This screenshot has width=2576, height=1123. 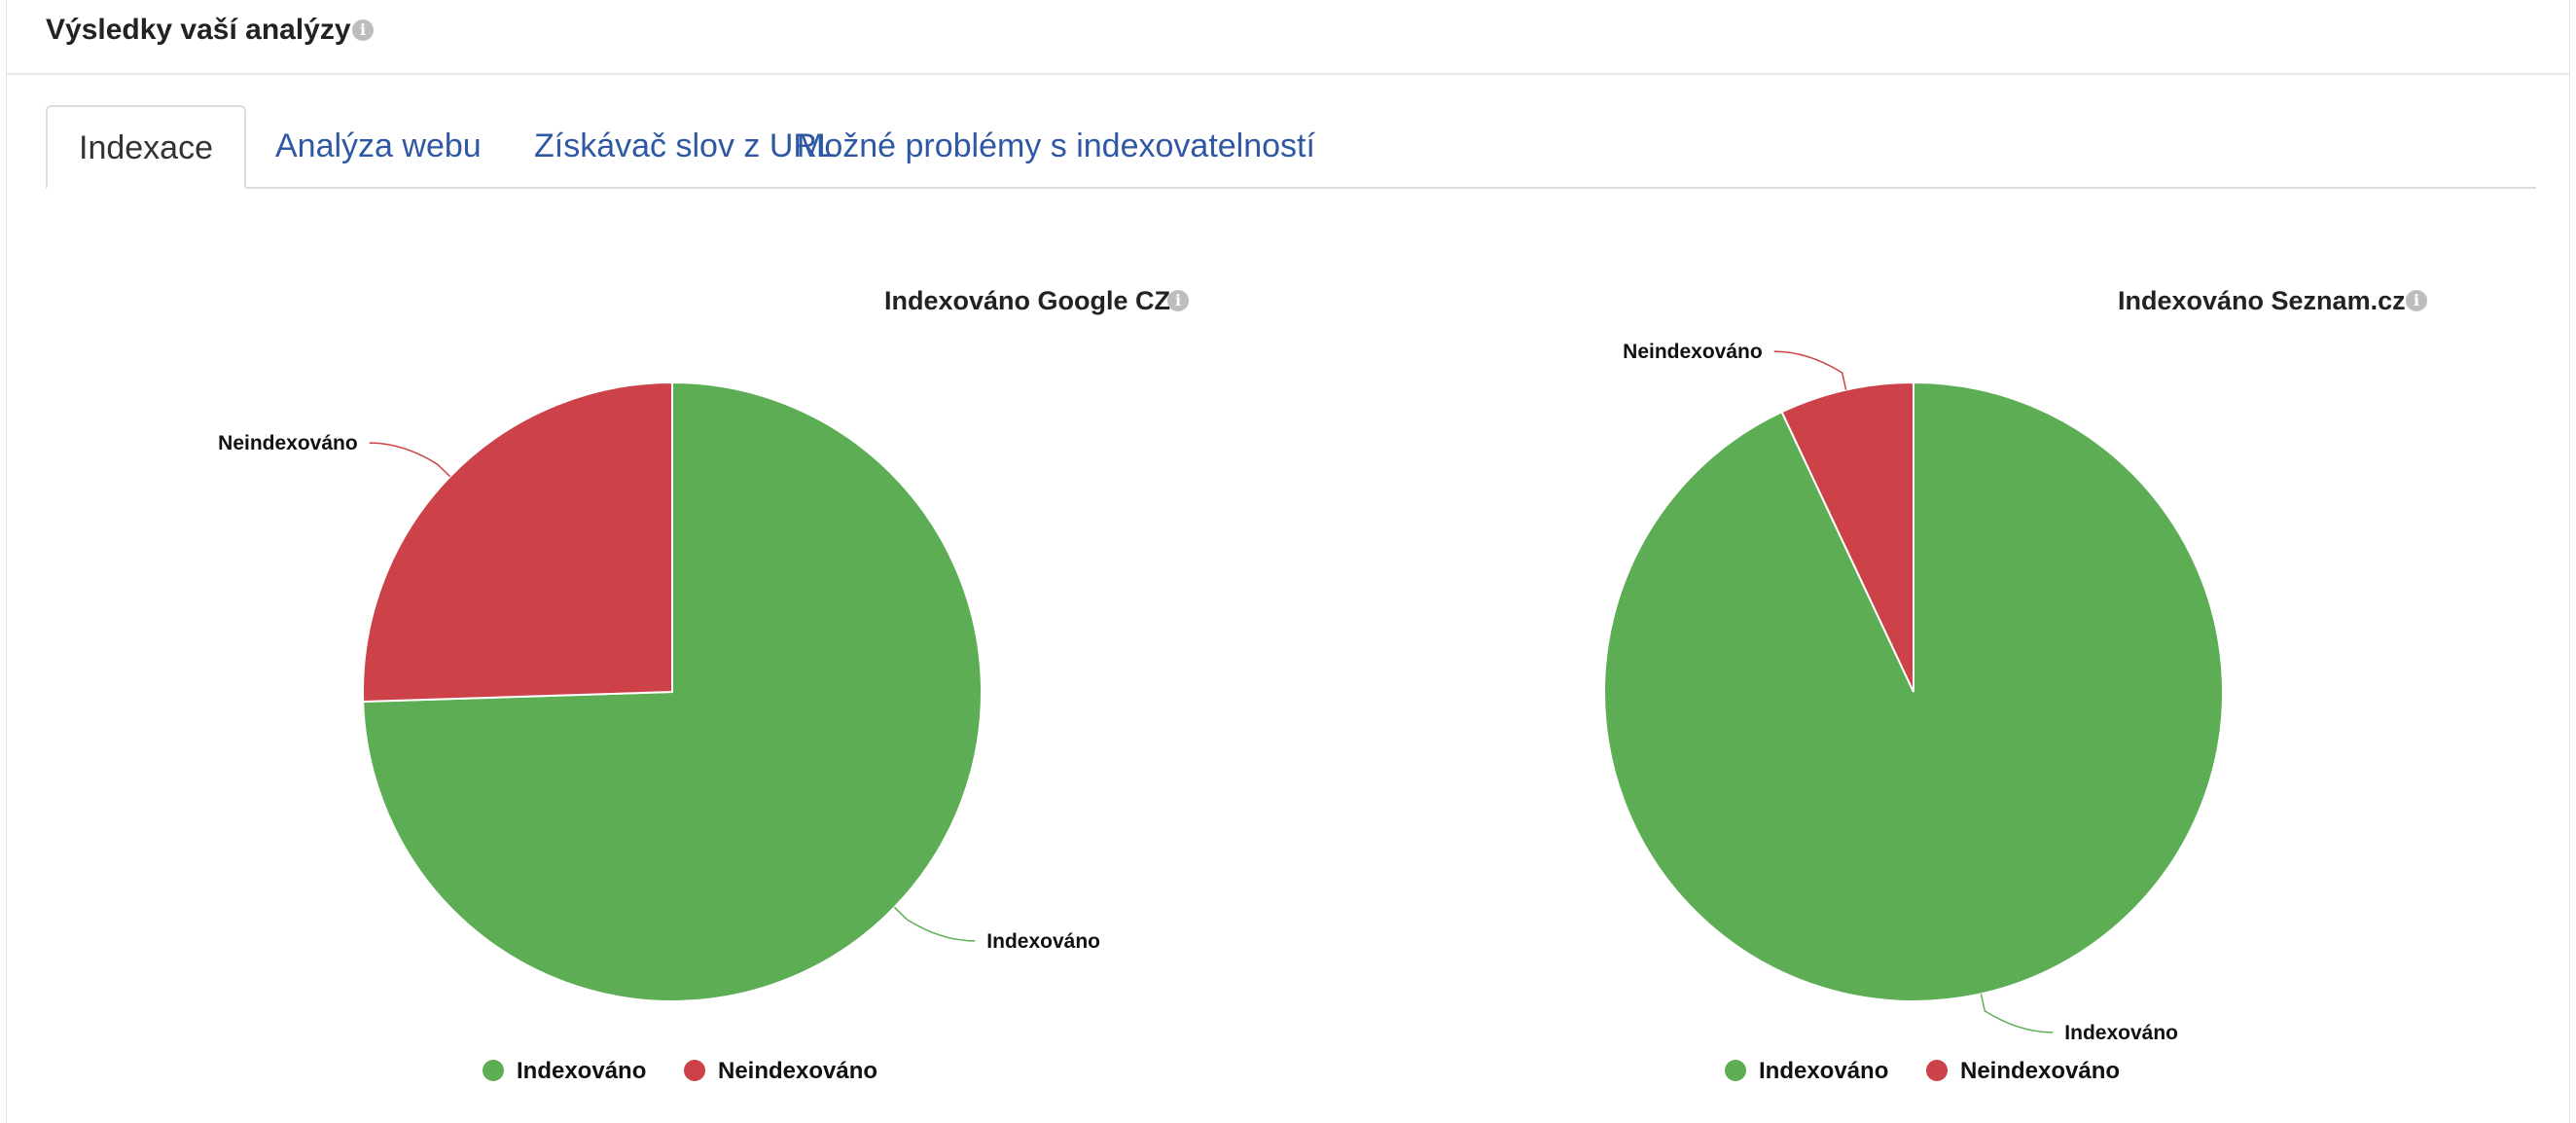 I want to click on tab-indexace: Indexace, so click(x=146, y=147).